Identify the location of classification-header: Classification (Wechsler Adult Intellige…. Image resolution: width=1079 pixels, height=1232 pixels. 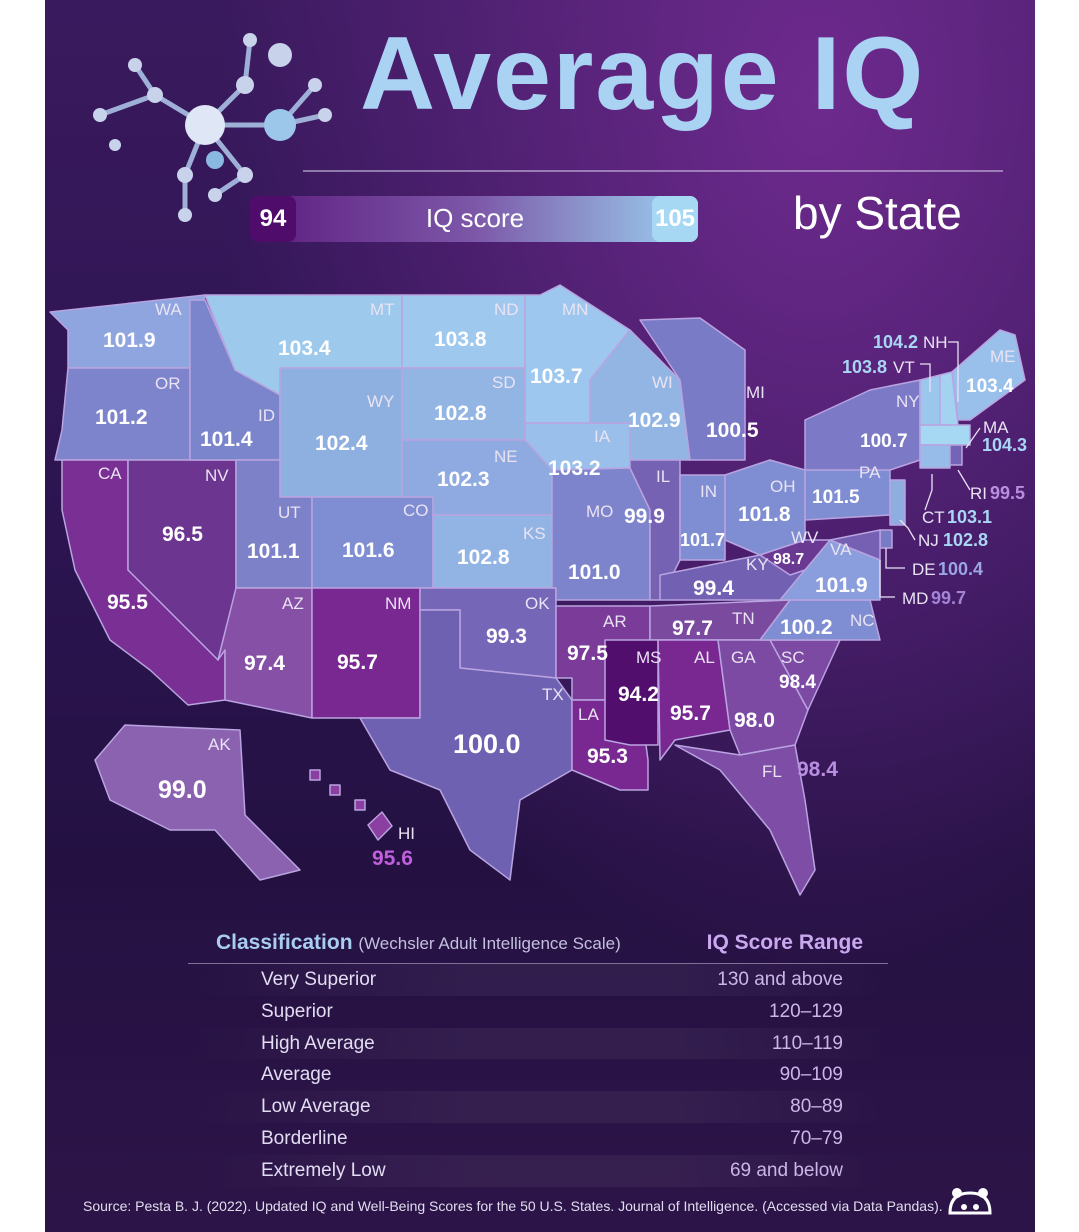
(538, 944).